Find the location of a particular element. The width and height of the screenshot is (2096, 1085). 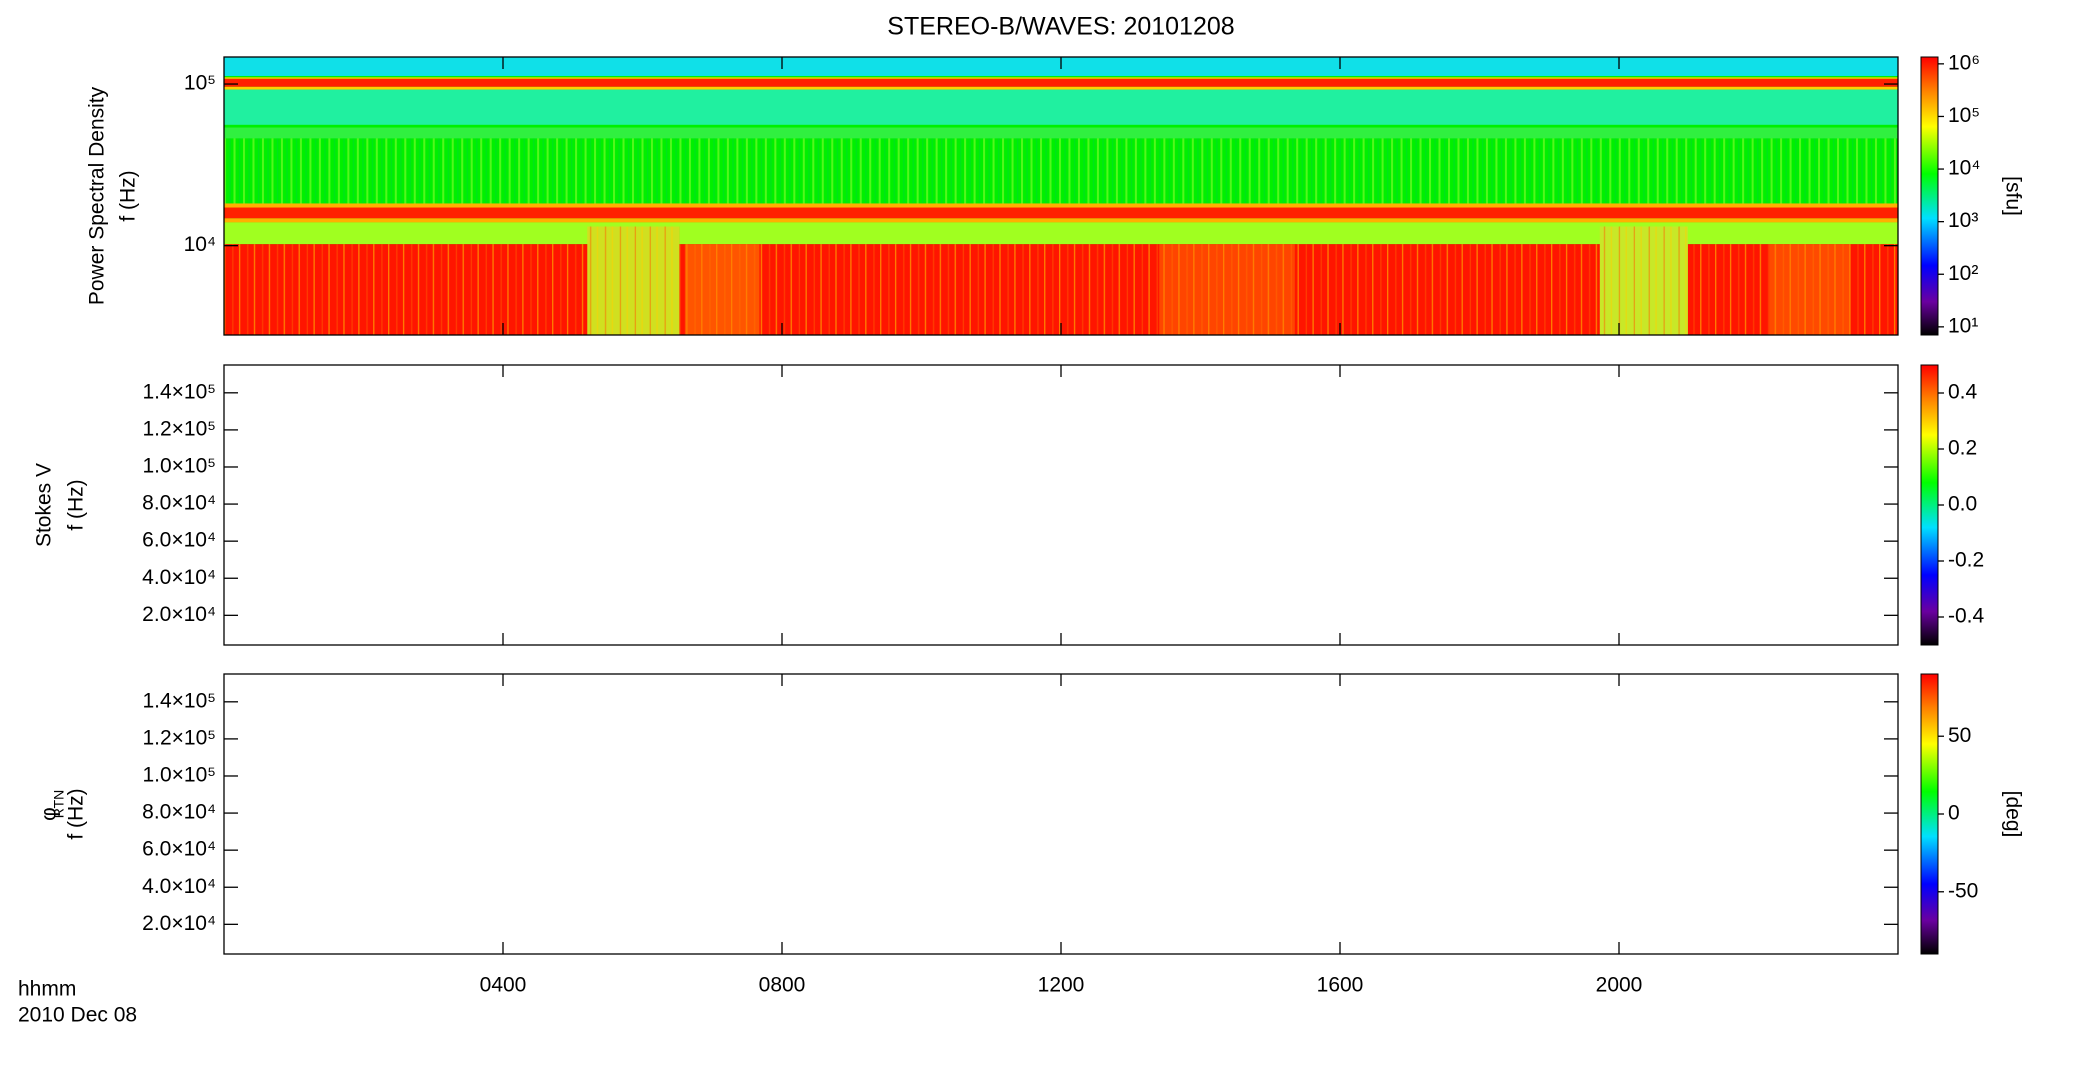

colorbar-label: [deg] is located at coordinates (2012, 814).